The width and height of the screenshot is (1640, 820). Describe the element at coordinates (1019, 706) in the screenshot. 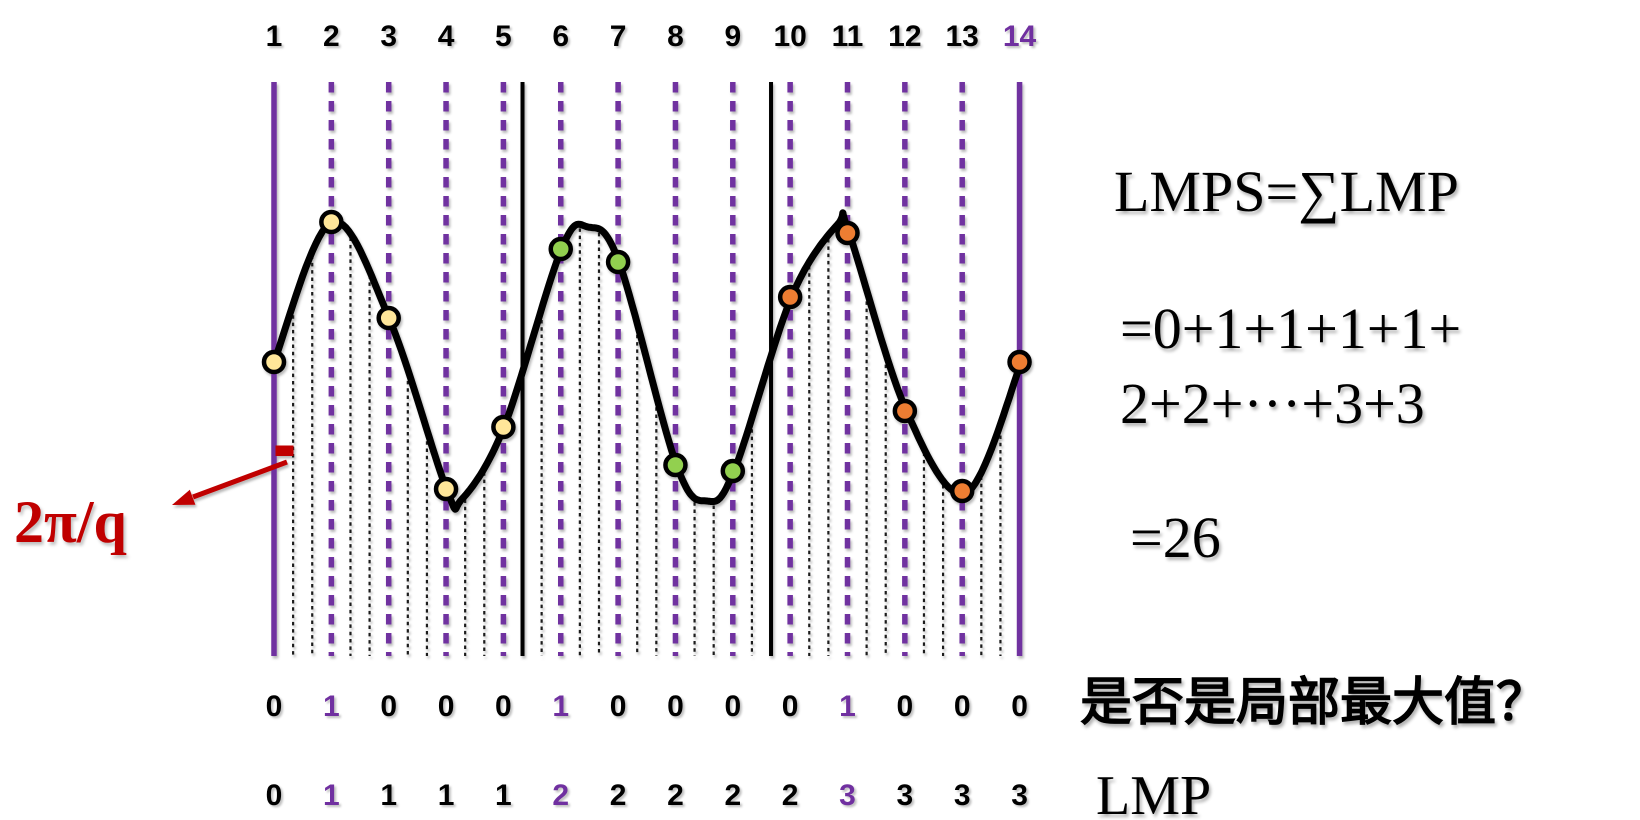

I see `flag-value-14: 0` at that location.